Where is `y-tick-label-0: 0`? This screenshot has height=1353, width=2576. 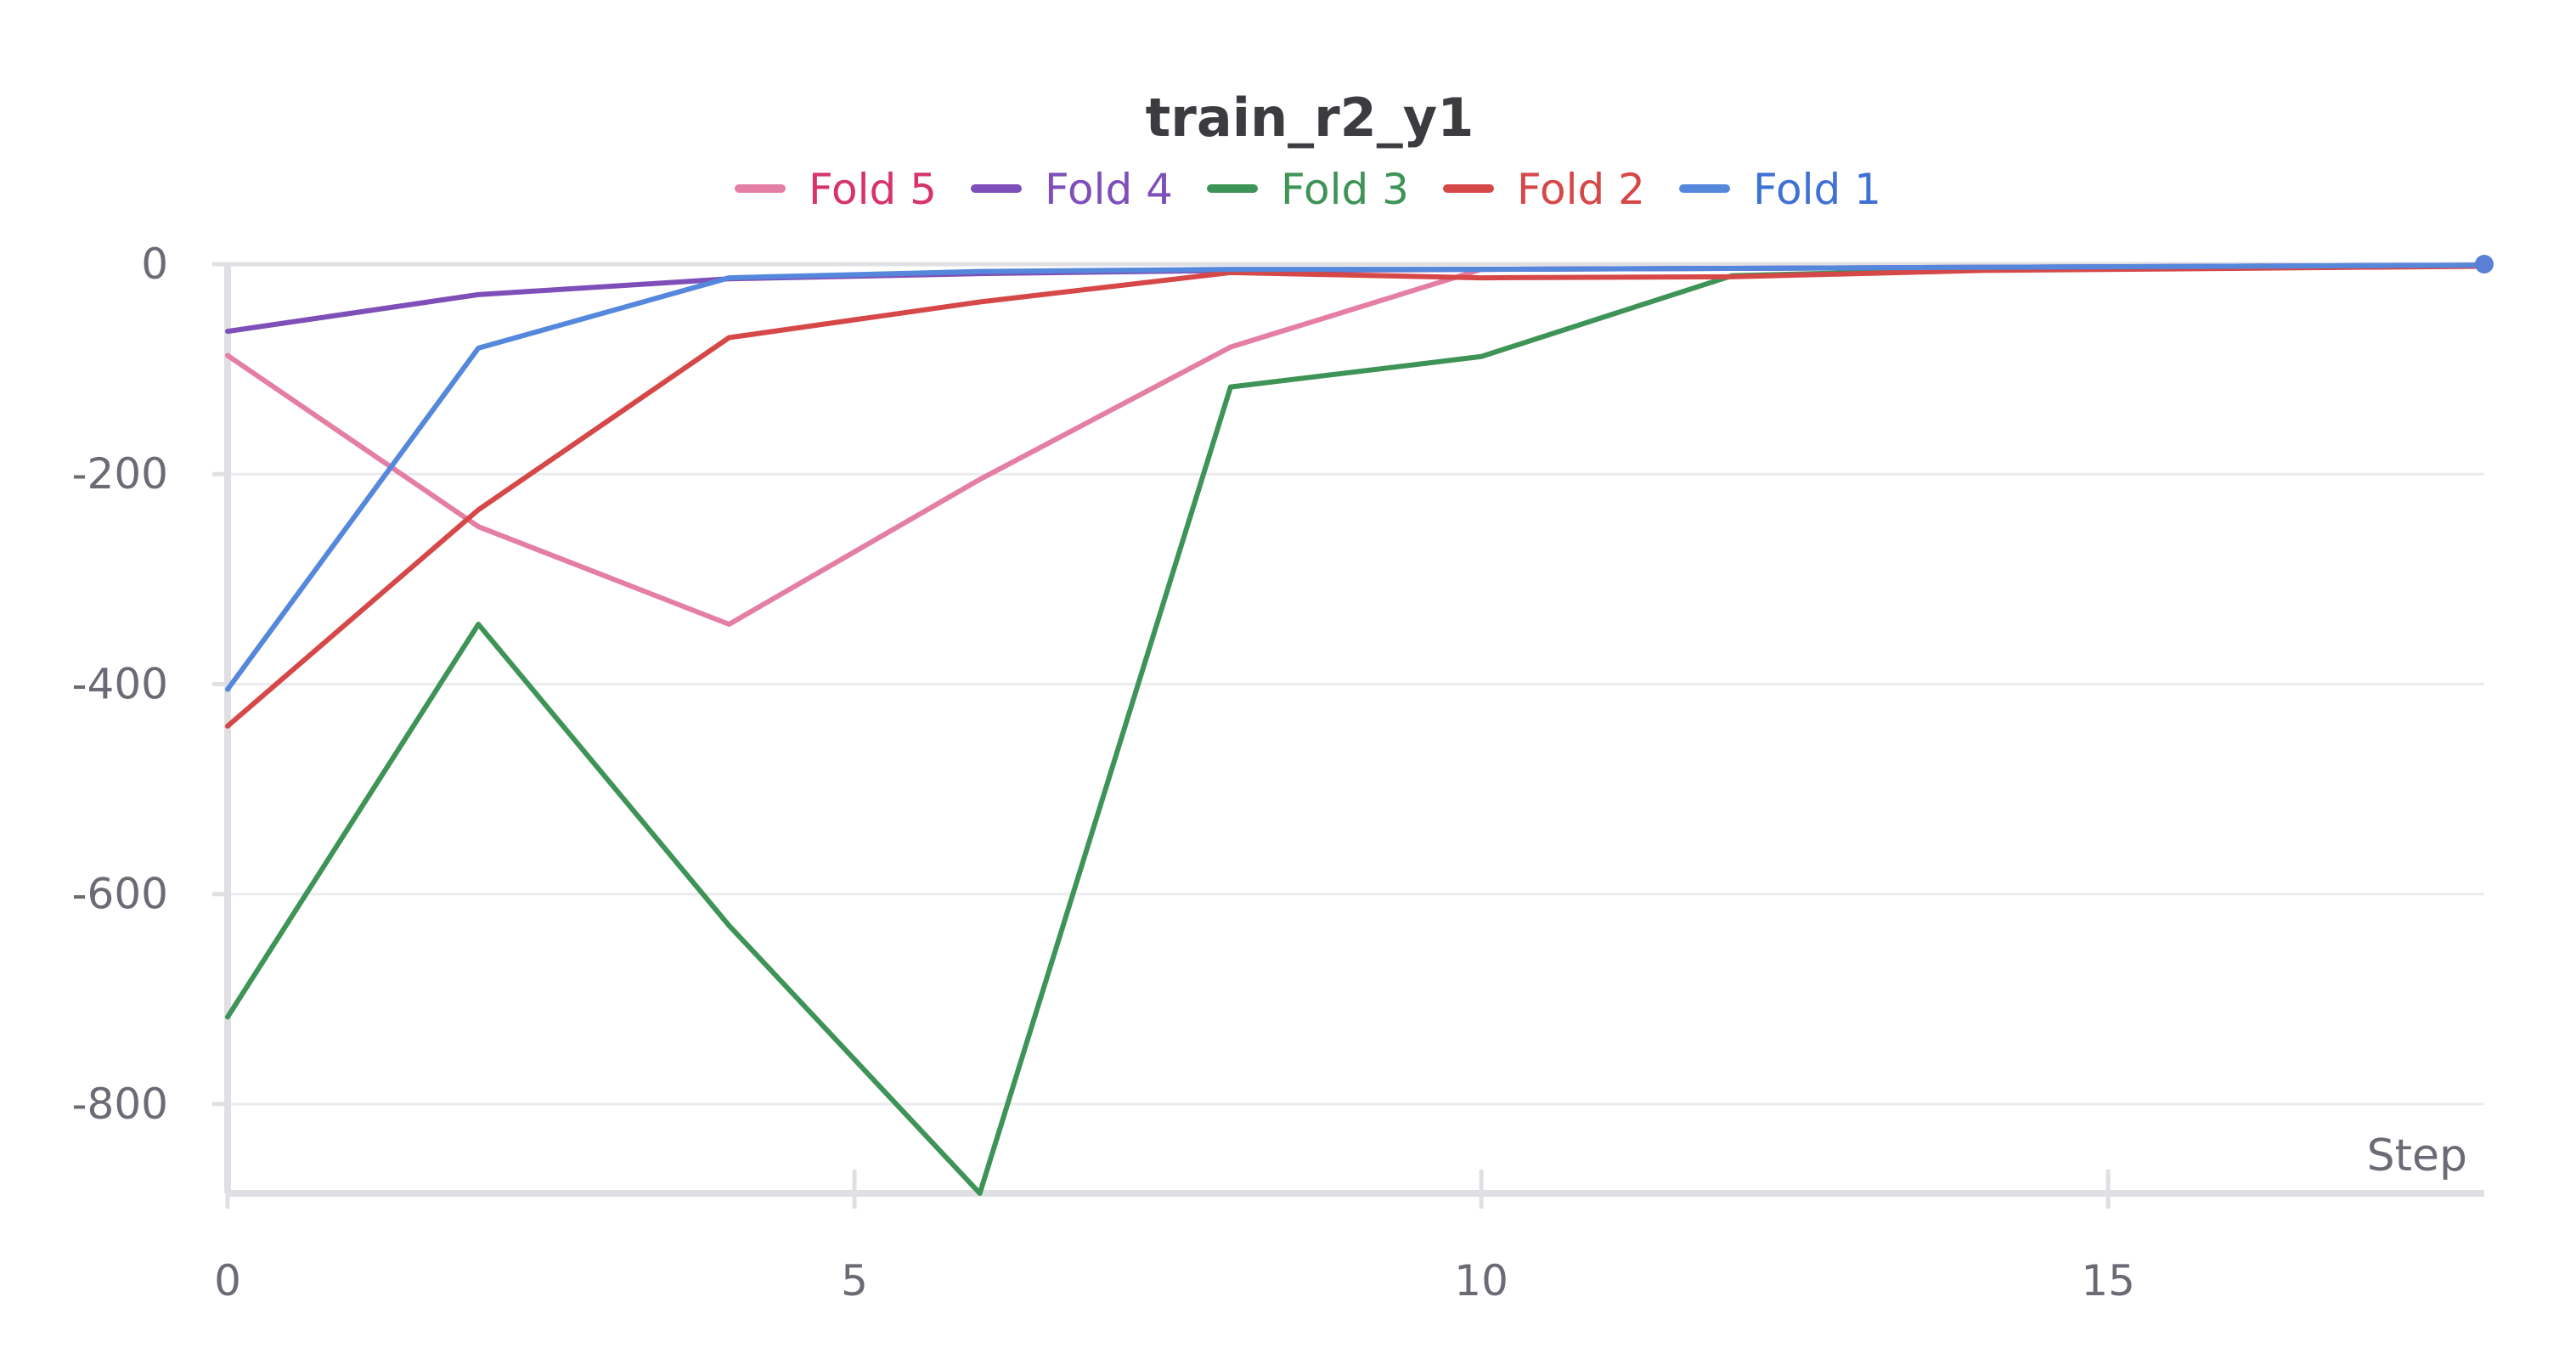
y-tick-label-0: 0 is located at coordinates (154, 264).